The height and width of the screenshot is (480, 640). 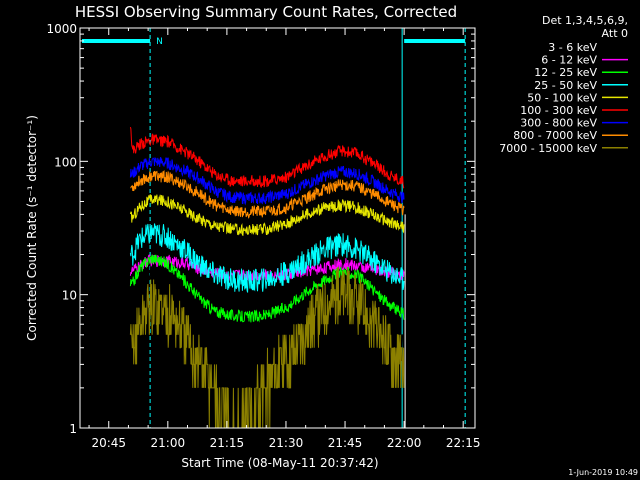 I want to click on x-tick-label-4: 21:45, so click(x=345, y=443).